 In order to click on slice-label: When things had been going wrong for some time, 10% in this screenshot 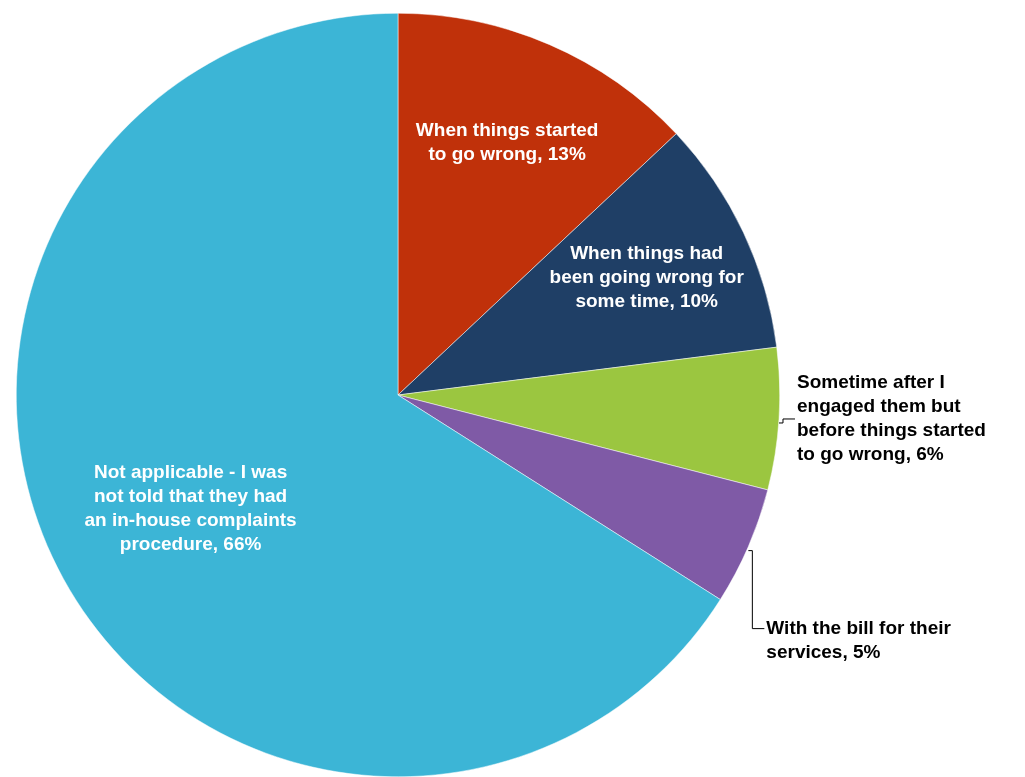, I will do `click(647, 277)`.